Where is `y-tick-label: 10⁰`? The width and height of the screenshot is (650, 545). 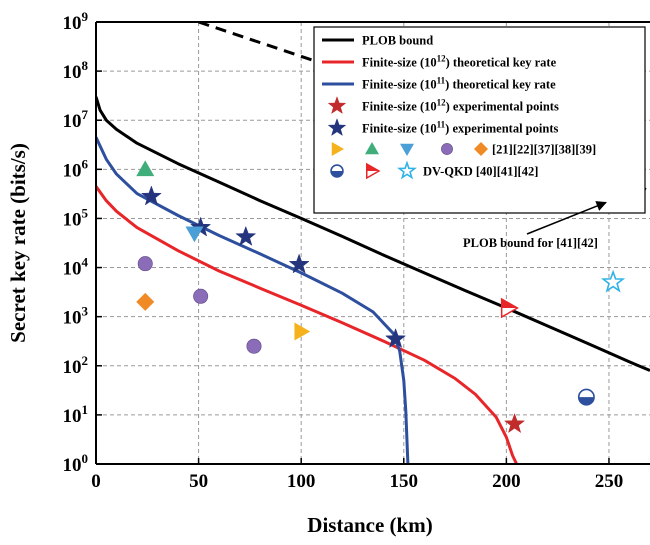 y-tick-label: 10⁰ is located at coordinates (76, 463).